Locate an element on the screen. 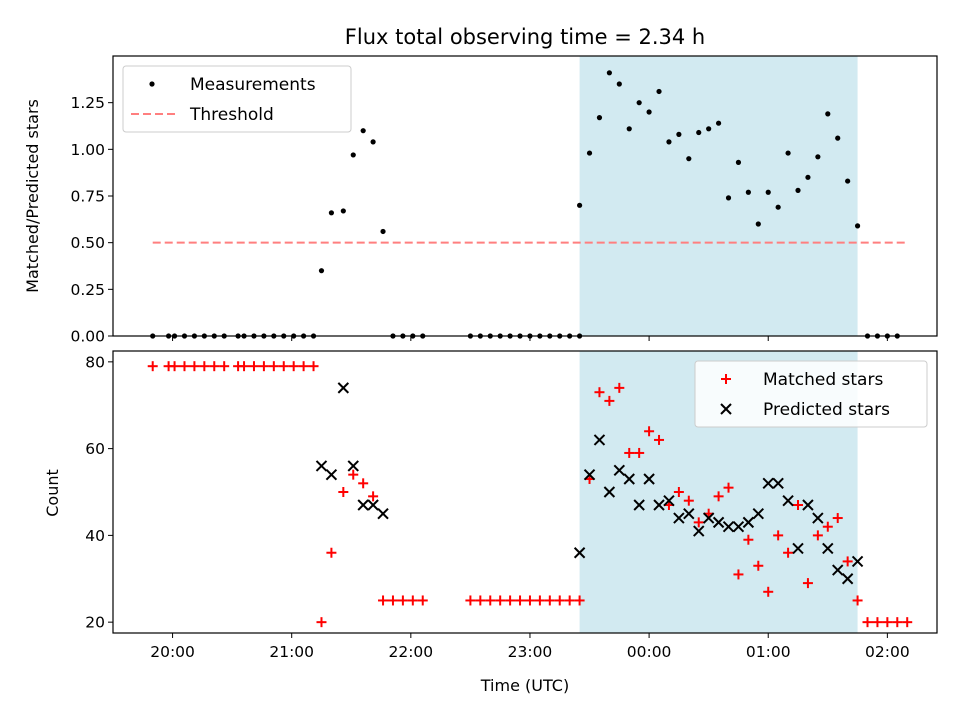 This screenshot has width=960, height=720. legend-measurements-marker is located at coordinates (152, 84).